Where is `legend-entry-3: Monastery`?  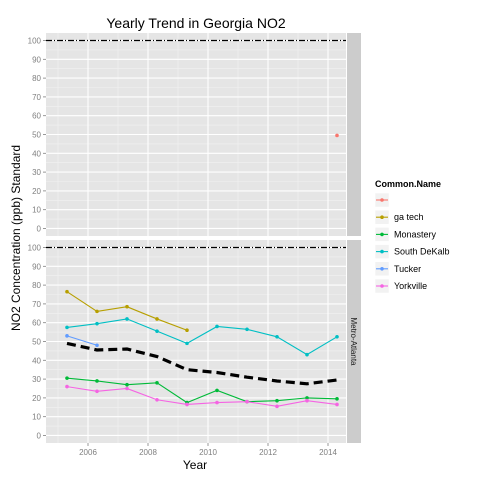 legend-entry-3: Monastery is located at coordinates (405, 234).